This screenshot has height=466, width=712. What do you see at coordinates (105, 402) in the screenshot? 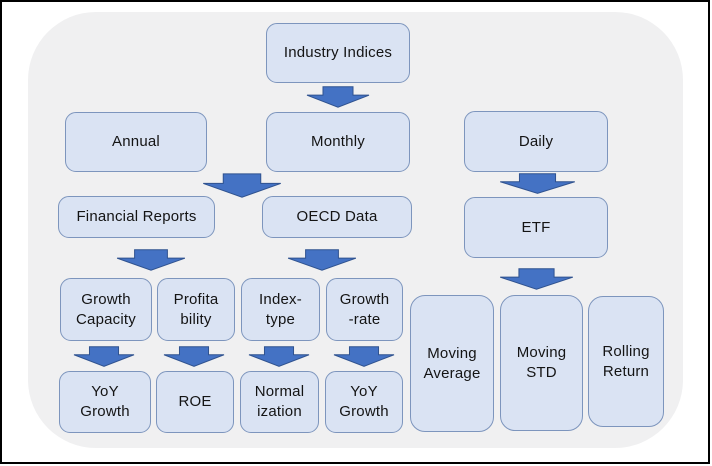
I see `node-yoy-growth-left: YoY Growth` at bounding box center [105, 402].